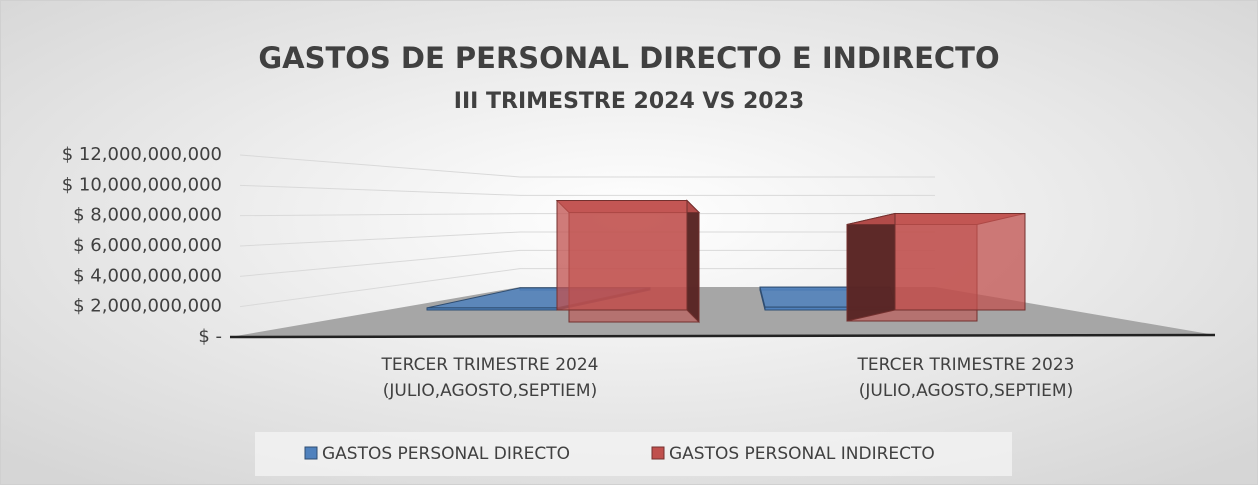 The width and height of the screenshot is (1258, 485). Describe the element at coordinates (142, 184) in the screenshot. I see `y-tick-label: $ 10,000,000,000` at that location.